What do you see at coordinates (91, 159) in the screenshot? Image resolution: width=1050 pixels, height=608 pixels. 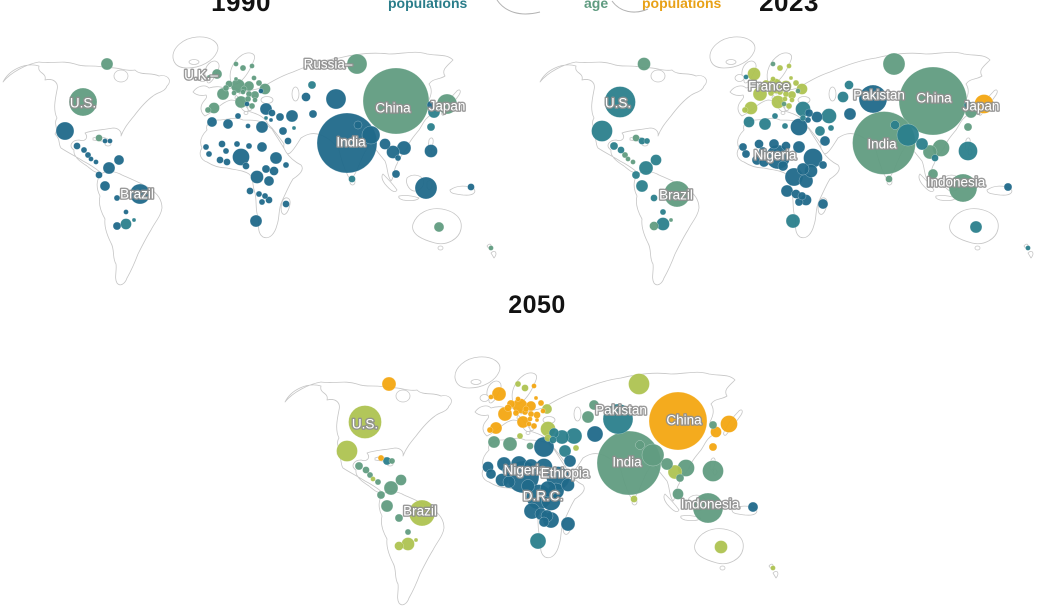 I see `bubble-costa-rica` at bounding box center [91, 159].